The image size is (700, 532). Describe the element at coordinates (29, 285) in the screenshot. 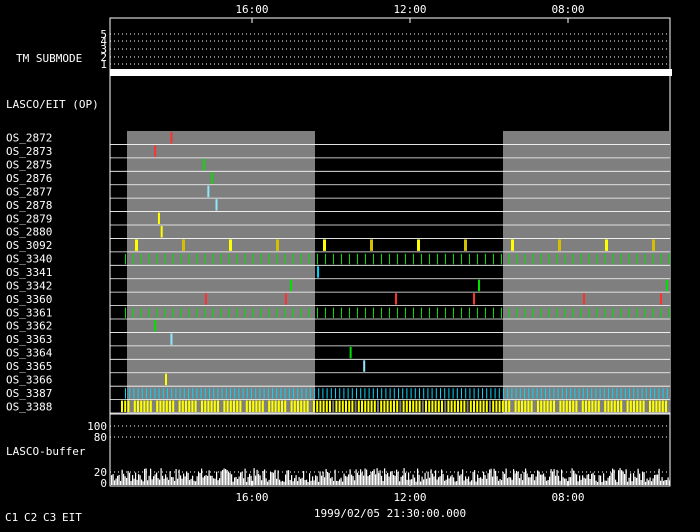

I see `os-row-label: OS_3342` at that location.